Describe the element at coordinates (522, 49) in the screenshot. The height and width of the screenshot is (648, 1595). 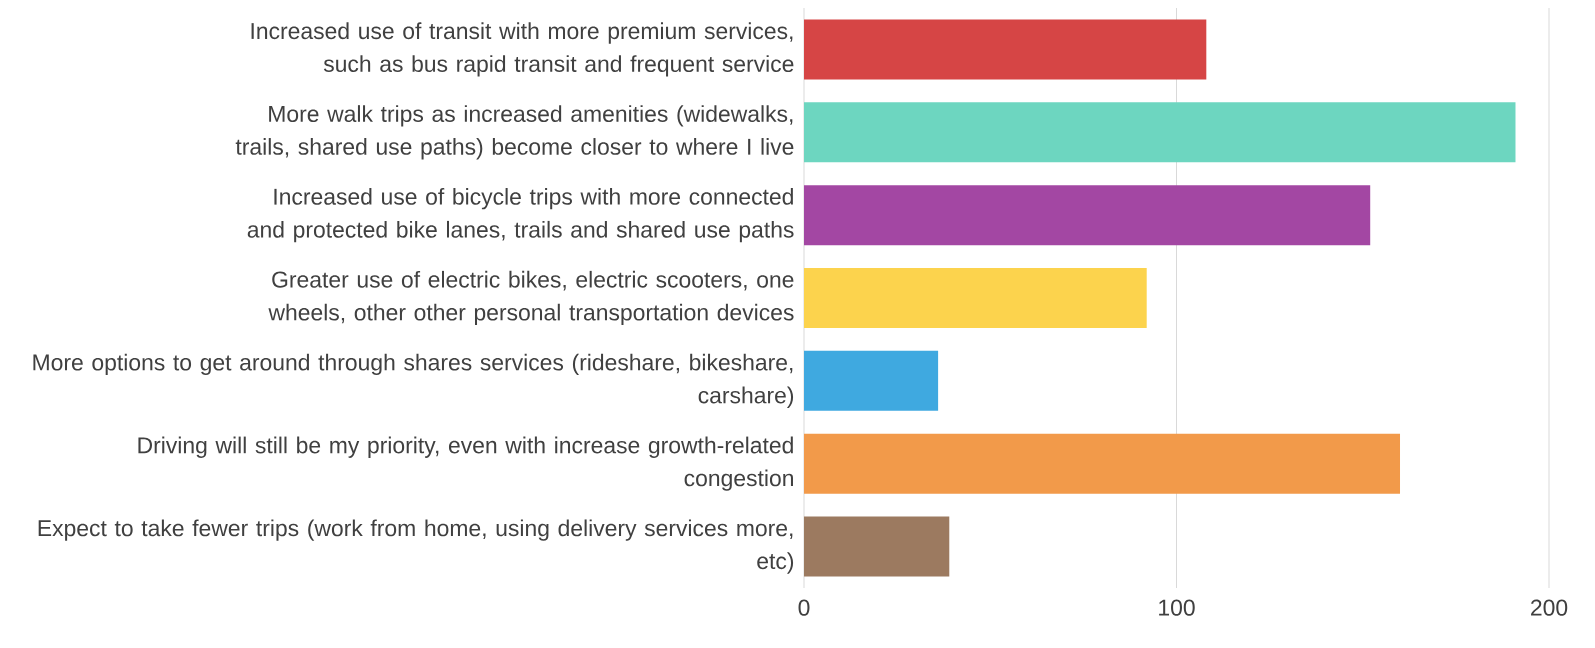
I see `y-tick-label: Increased use of transit with more premium services, such as bus rapid transit and frequent service` at that location.